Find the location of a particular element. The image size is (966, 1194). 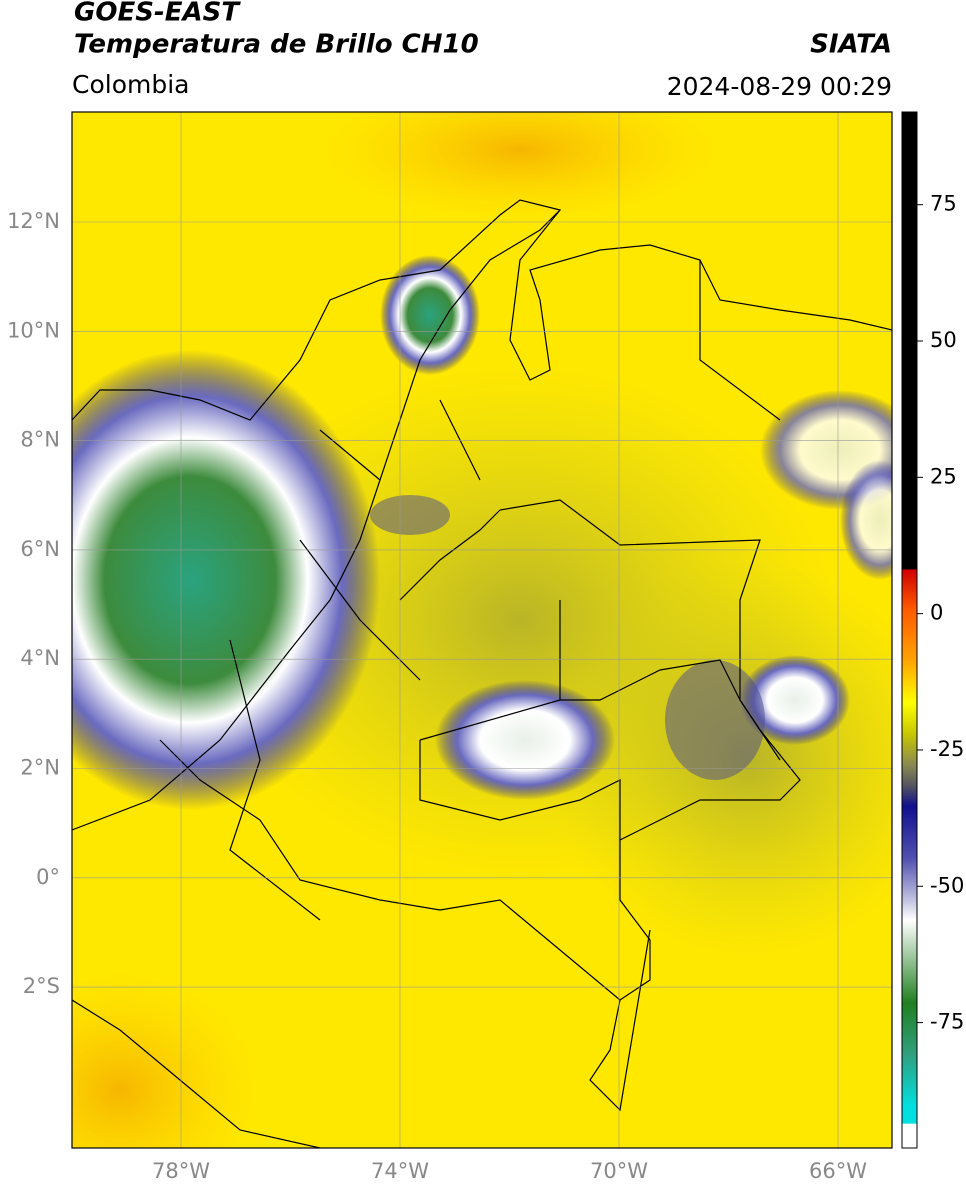

colorbar-tick-label: -25 is located at coordinates (947, 749).